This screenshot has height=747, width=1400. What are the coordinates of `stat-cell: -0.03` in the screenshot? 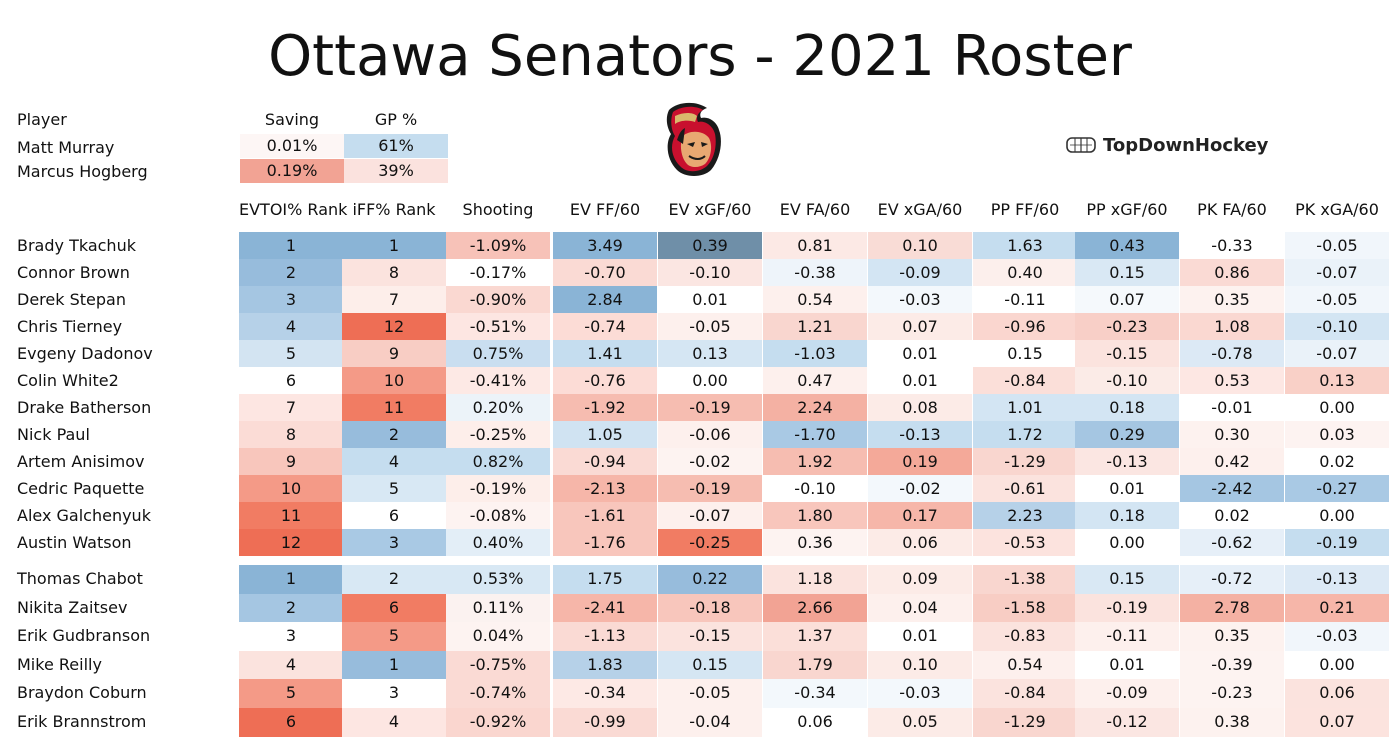 It's located at (1337, 636).